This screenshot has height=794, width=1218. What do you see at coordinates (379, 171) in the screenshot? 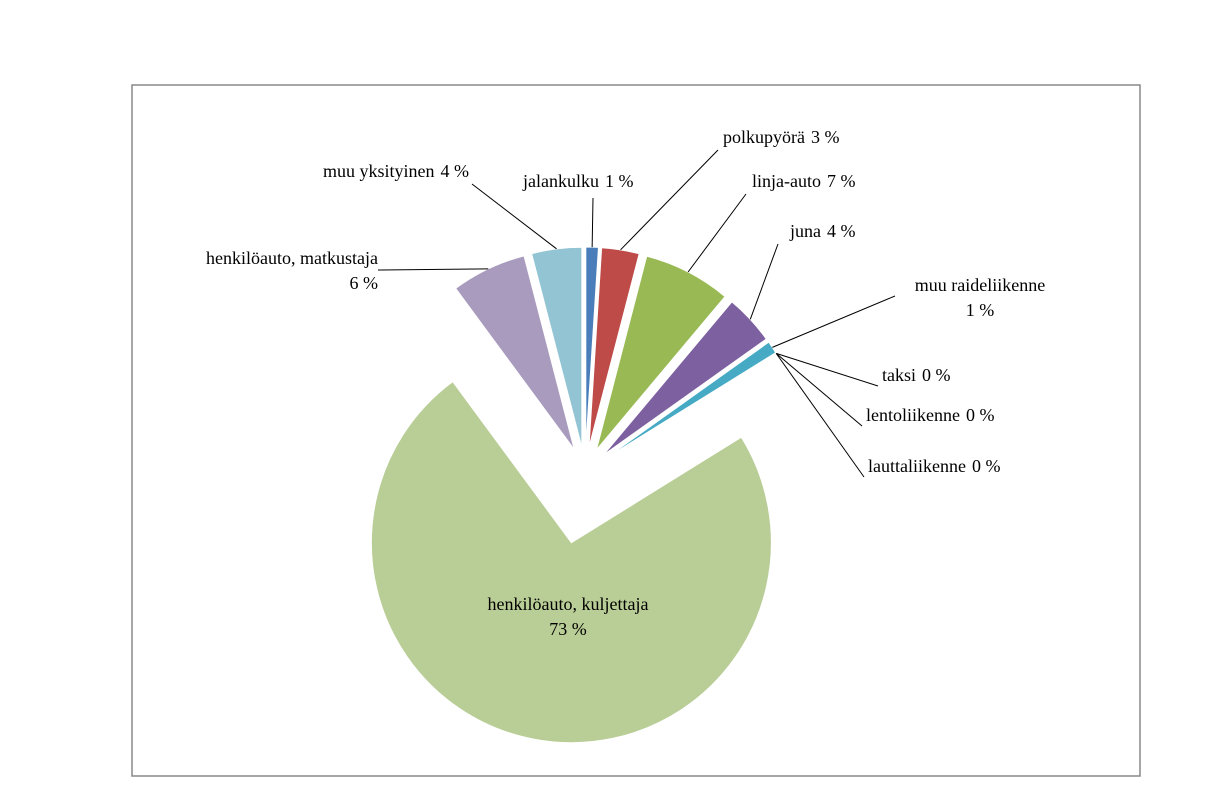
I see `label-category: muu yksityinen` at bounding box center [379, 171].